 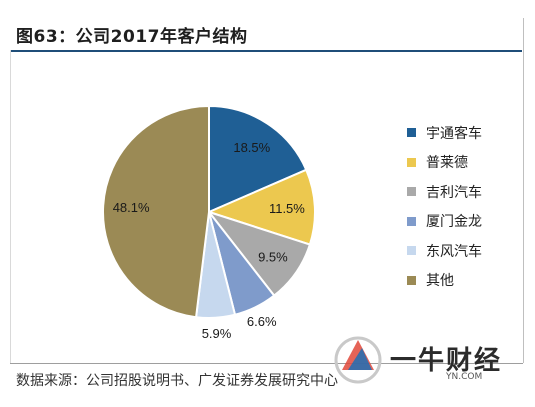 I want to click on bottom-rule, so click(x=266, y=363).